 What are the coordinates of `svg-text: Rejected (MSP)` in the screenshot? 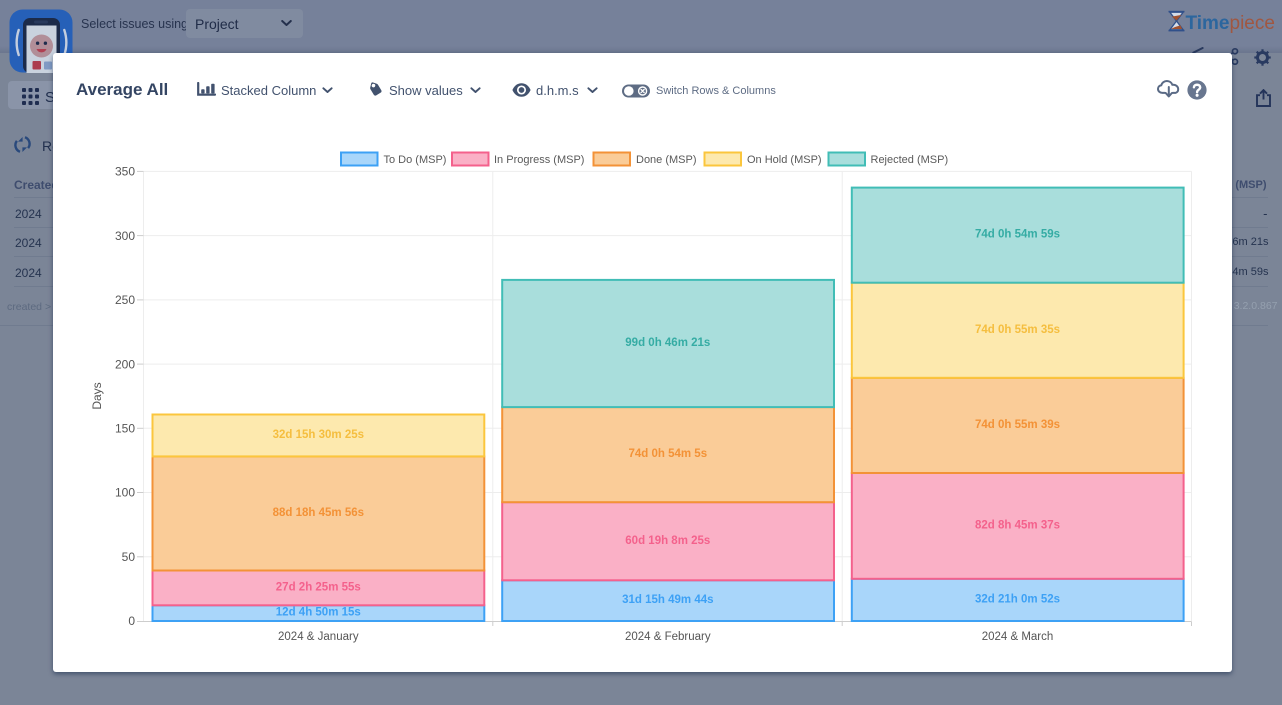 It's located at (910, 160).